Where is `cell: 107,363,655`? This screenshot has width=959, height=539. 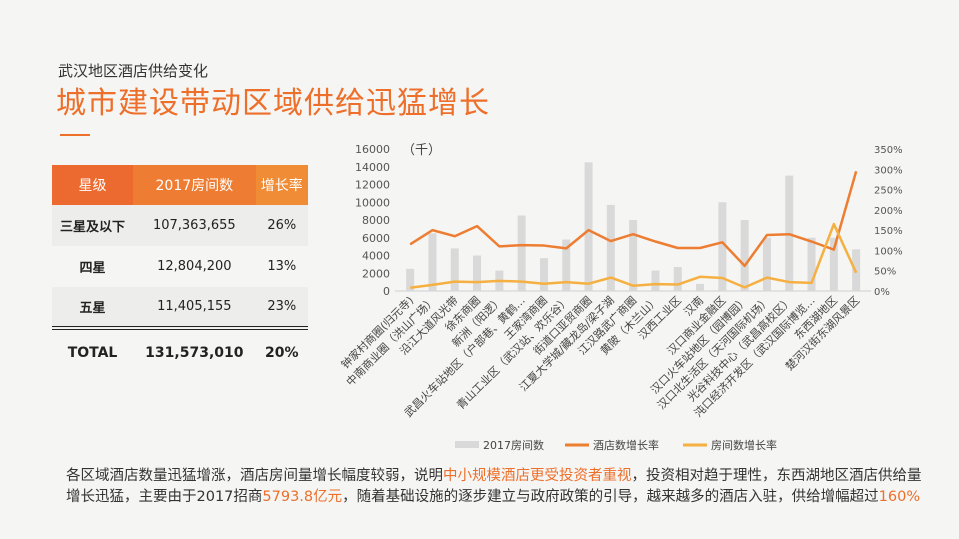
cell: 107,363,655 is located at coordinates (194, 225).